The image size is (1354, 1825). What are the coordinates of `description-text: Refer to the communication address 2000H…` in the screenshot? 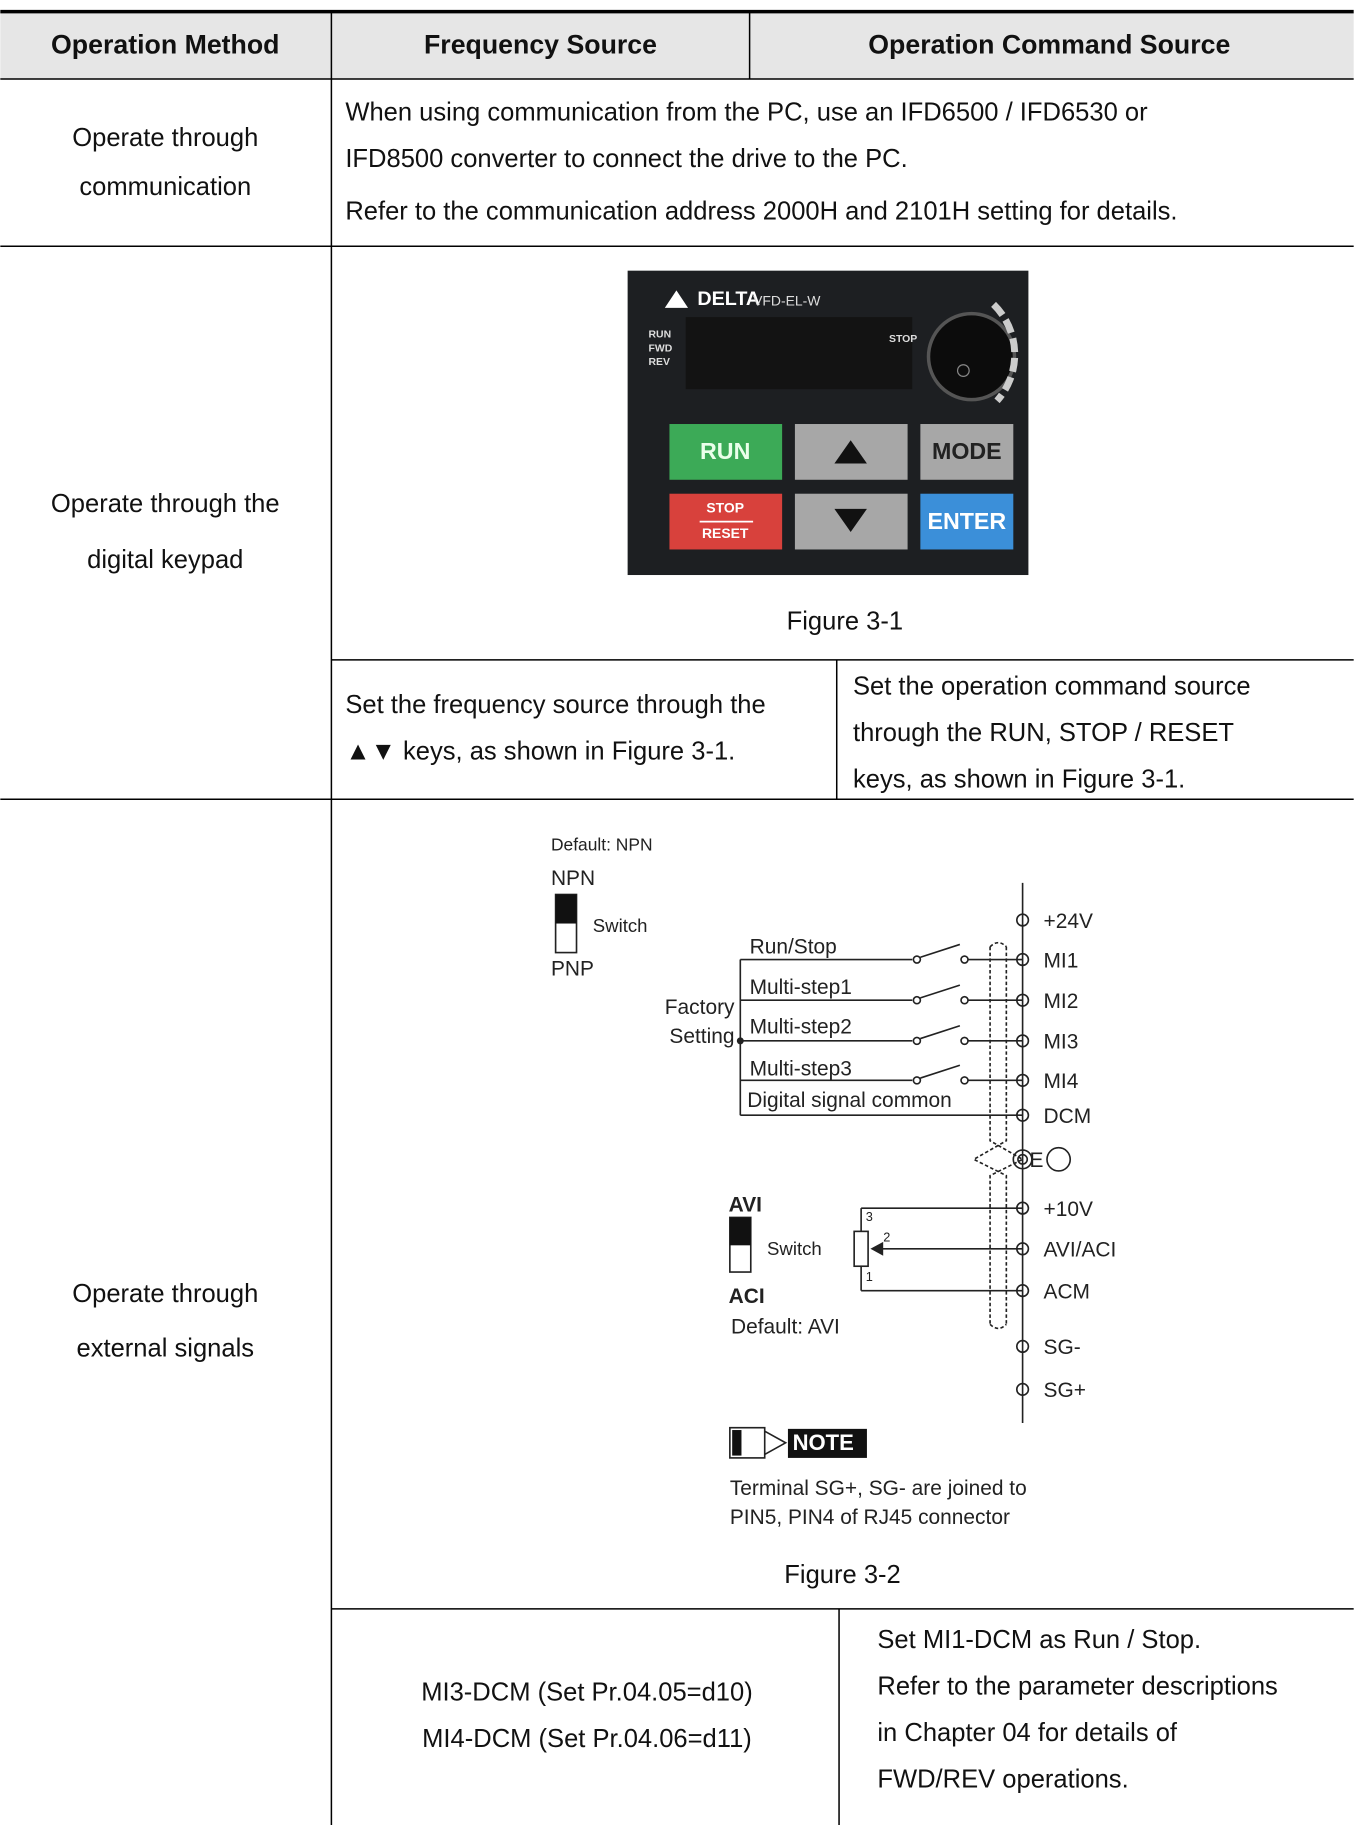 It's located at (761, 211).